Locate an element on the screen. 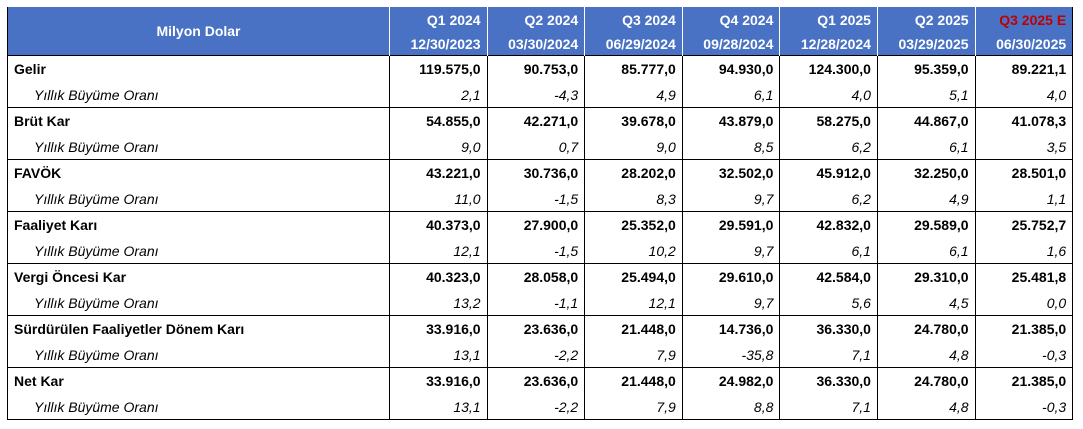 This screenshot has height=429, width=1083. metric-label: Sürdürülen Faaliyetler Dönem Karı is located at coordinates (198, 328).